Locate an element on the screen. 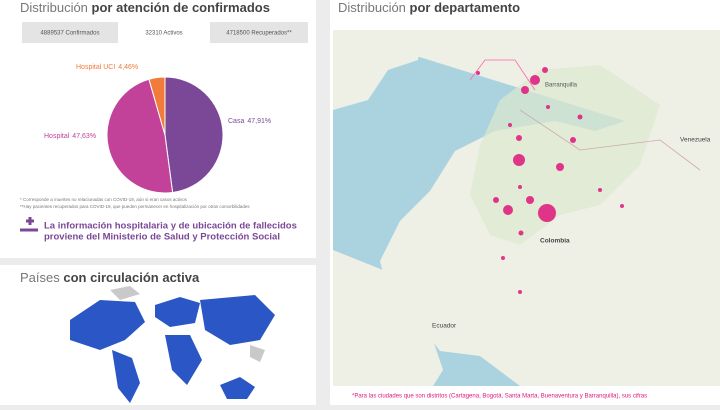 The height and width of the screenshot is (410, 720). tab-label: 4718500 Recuperados** is located at coordinates (259, 34).